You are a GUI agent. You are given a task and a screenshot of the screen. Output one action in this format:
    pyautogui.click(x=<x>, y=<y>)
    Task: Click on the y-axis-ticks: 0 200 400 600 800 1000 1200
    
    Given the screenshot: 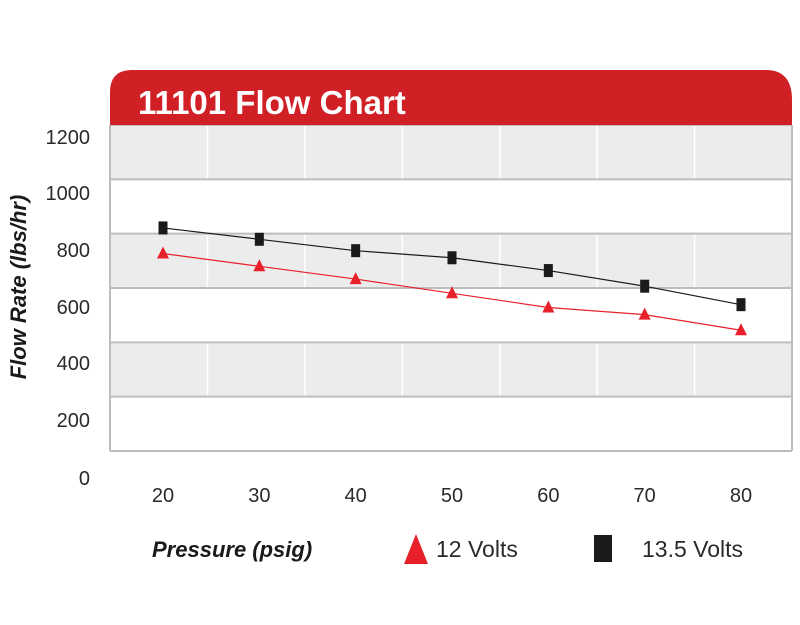 What is the action you would take?
    pyautogui.click(x=68, y=308)
    